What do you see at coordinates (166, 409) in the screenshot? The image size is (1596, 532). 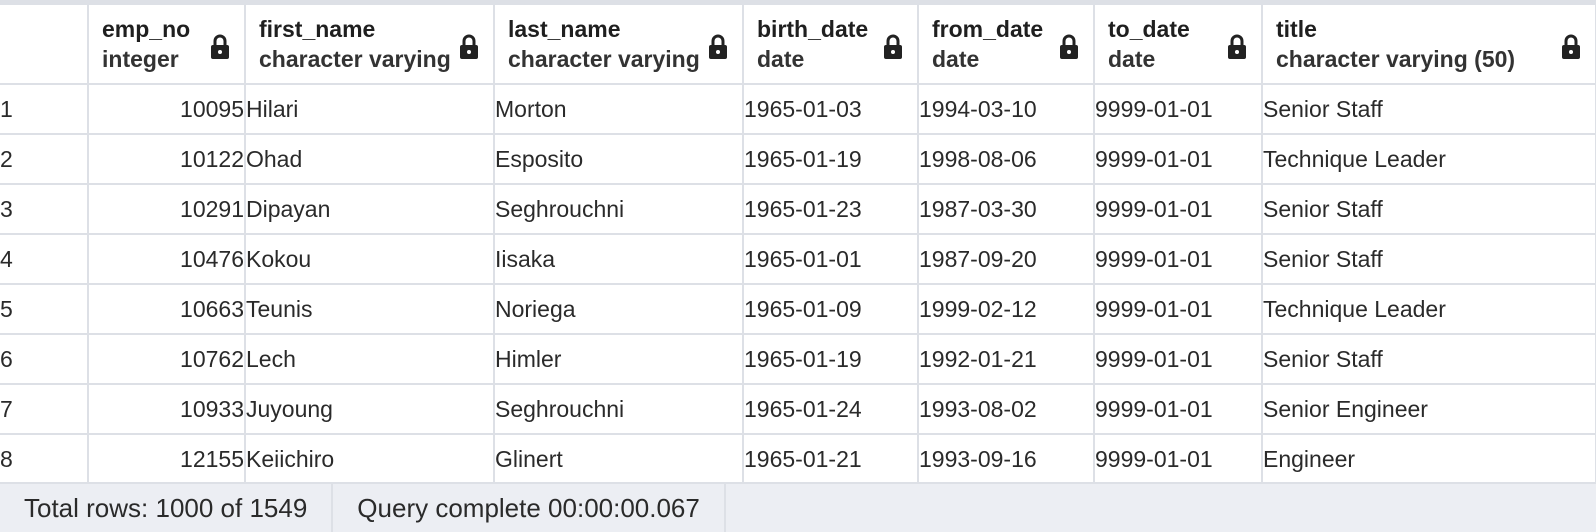 I see `cell-emp_no: 10933` at bounding box center [166, 409].